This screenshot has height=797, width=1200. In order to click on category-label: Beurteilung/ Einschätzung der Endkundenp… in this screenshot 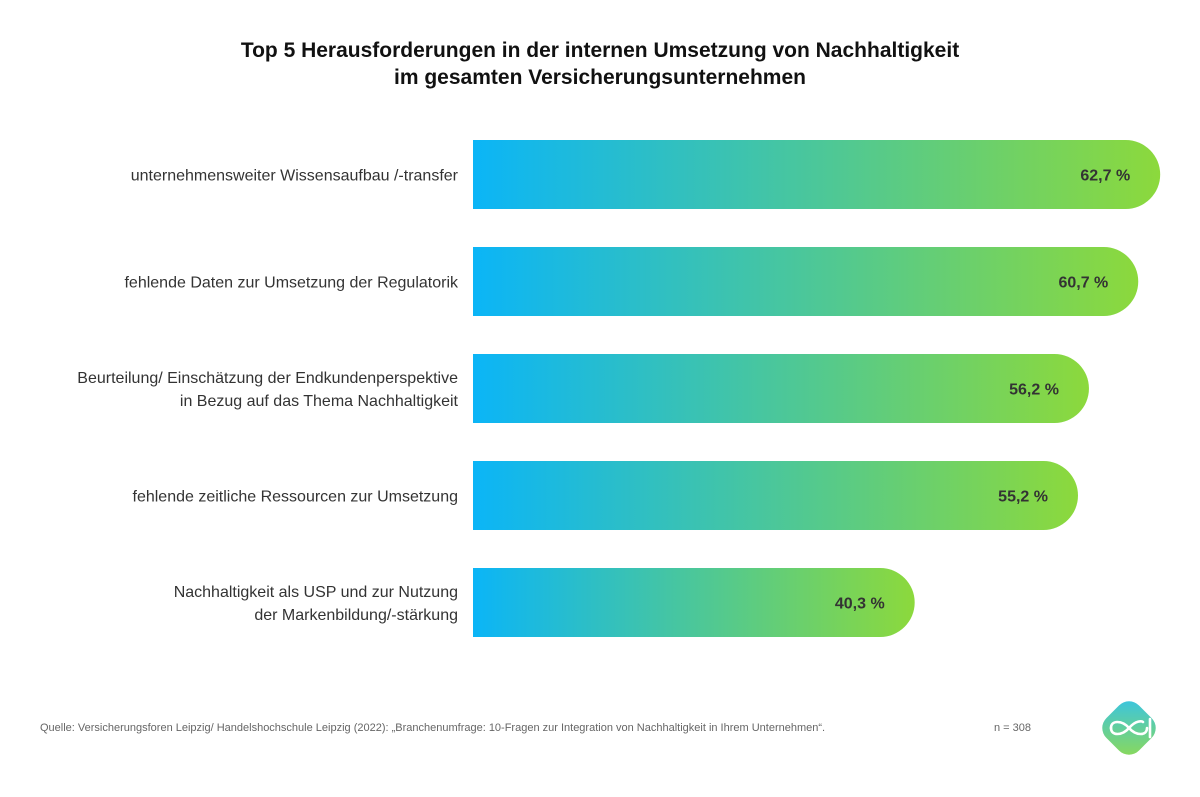, I will do `click(267, 378)`.